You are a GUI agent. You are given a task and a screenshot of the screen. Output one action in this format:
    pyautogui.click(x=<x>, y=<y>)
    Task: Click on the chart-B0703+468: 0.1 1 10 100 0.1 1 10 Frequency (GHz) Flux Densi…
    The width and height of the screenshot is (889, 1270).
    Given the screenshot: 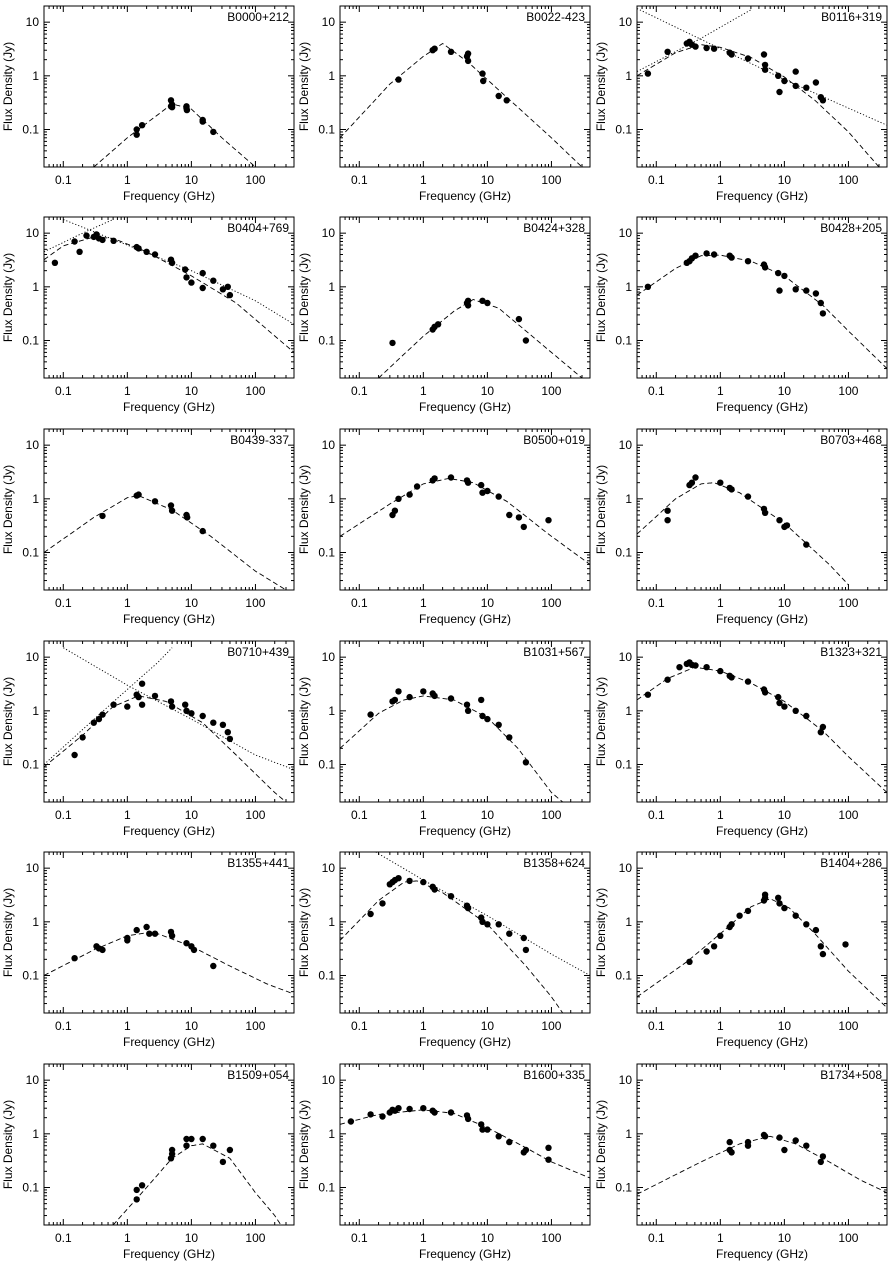 What is the action you would take?
    pyautogui.click(x=741, y=527)
    